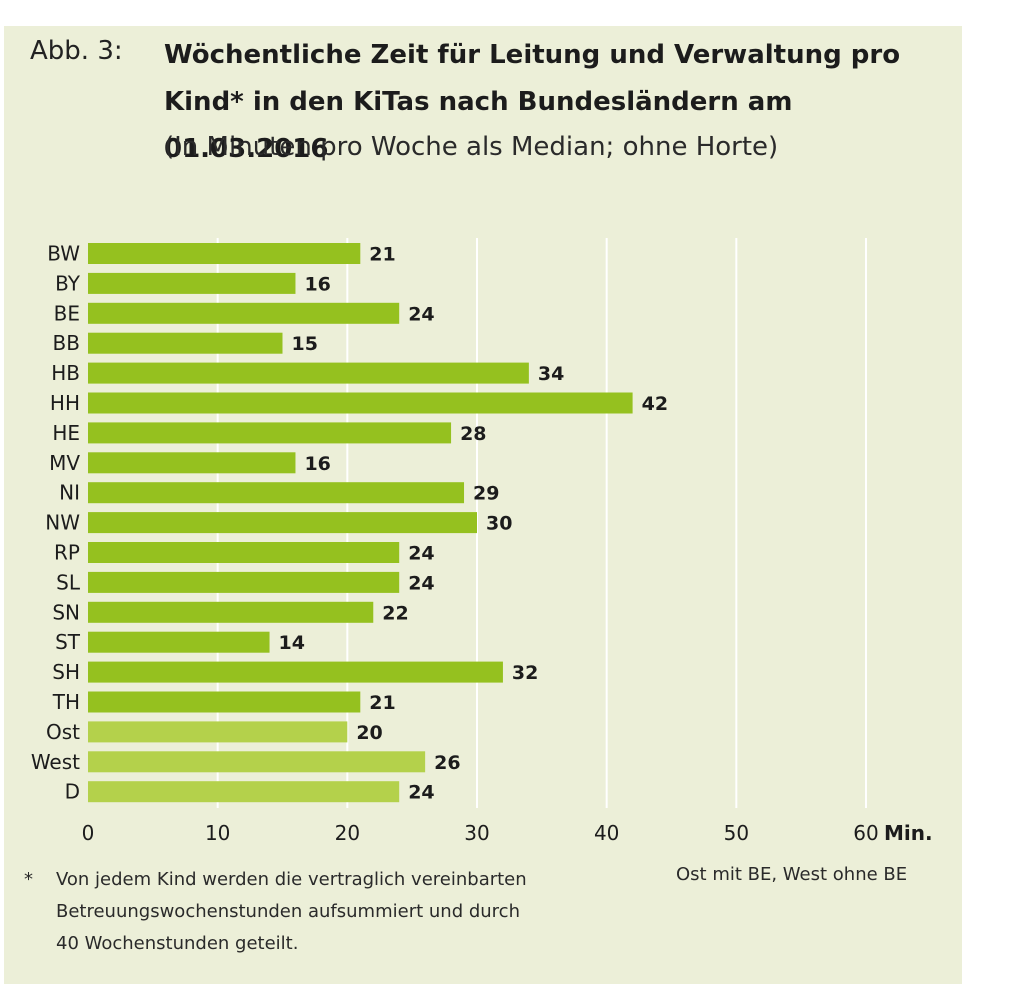  What do you see at coordinates (908, 833) in the screenshot?
I see `x-axis-unit: Min.` at bounding box center [908, 833].